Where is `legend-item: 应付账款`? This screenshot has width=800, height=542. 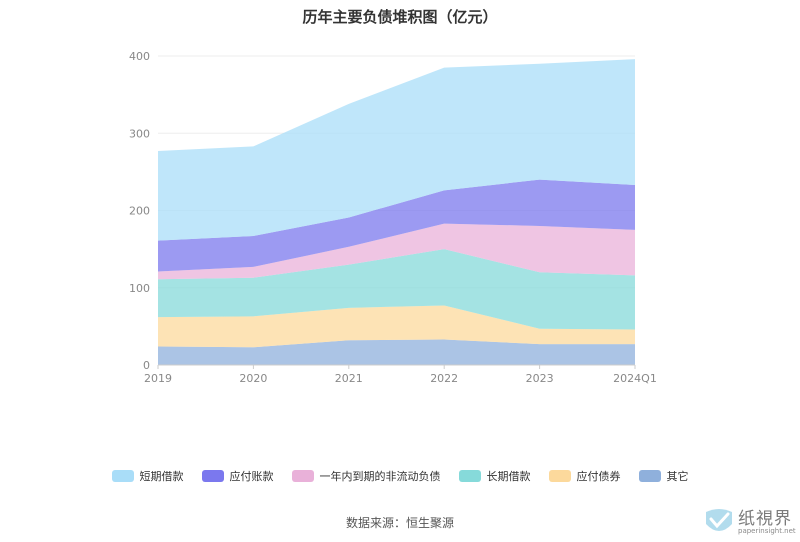 legend-item: 应付账款 is located at coordinates (237, 476).